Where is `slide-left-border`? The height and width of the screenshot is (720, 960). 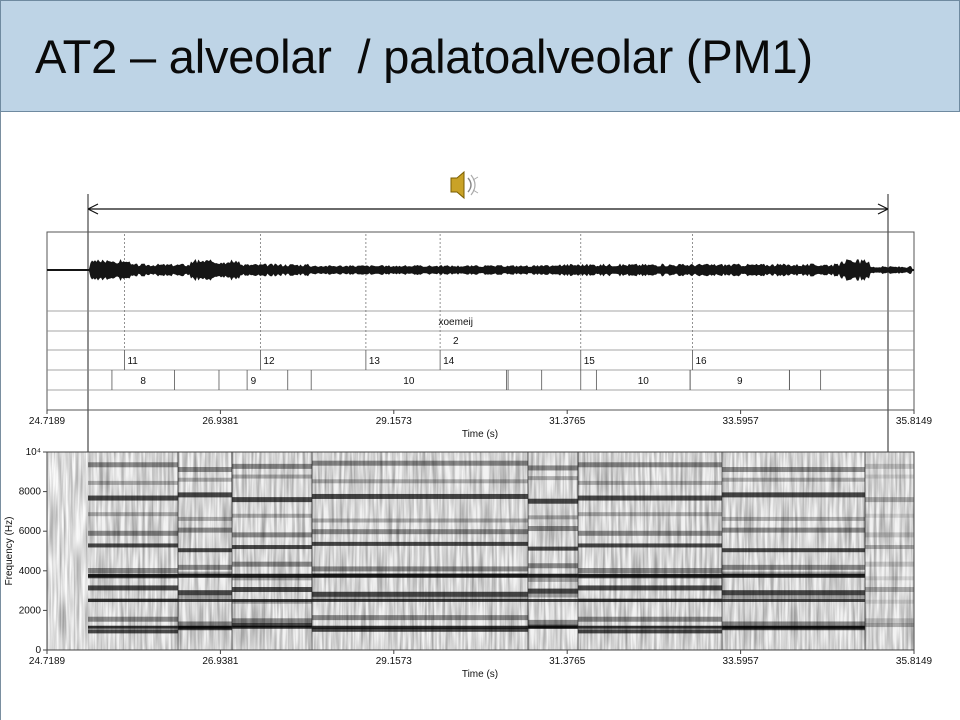 slide-left-border is located at coordinates (0, 416).